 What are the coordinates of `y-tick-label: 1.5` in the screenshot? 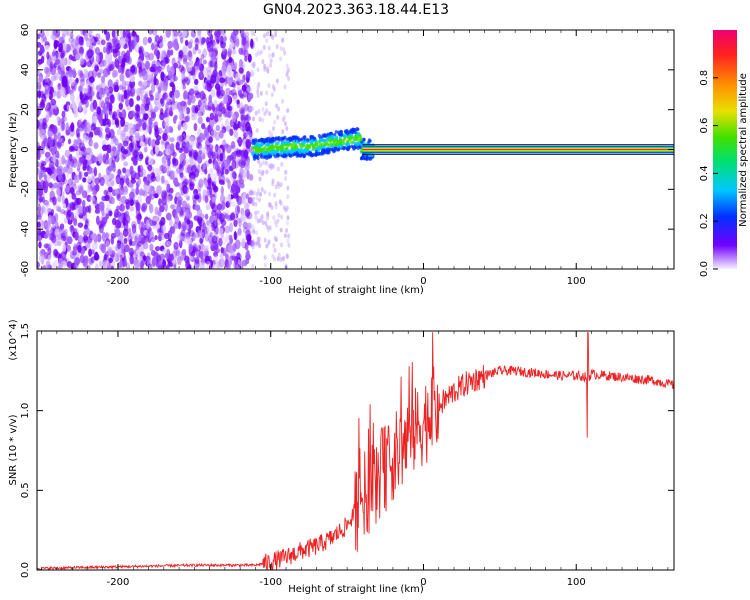 It's located at (25, 331).